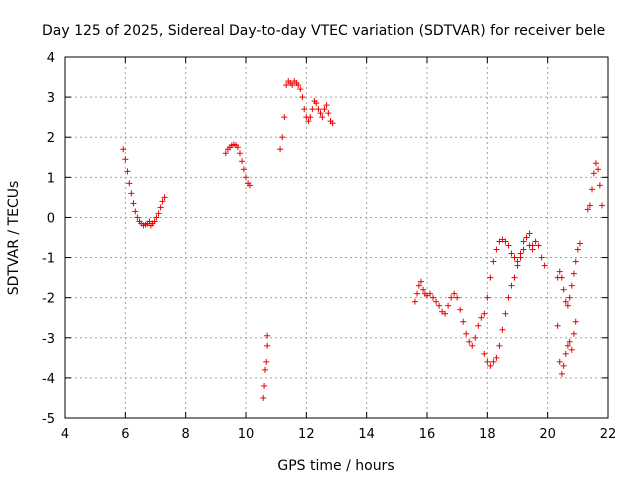 The width and height of the screenshot is (640, 480). What do you see at coordinates (306, 434) in the screenshot?
I see `x-tick-label: 12` at bounding box center [306, 434].